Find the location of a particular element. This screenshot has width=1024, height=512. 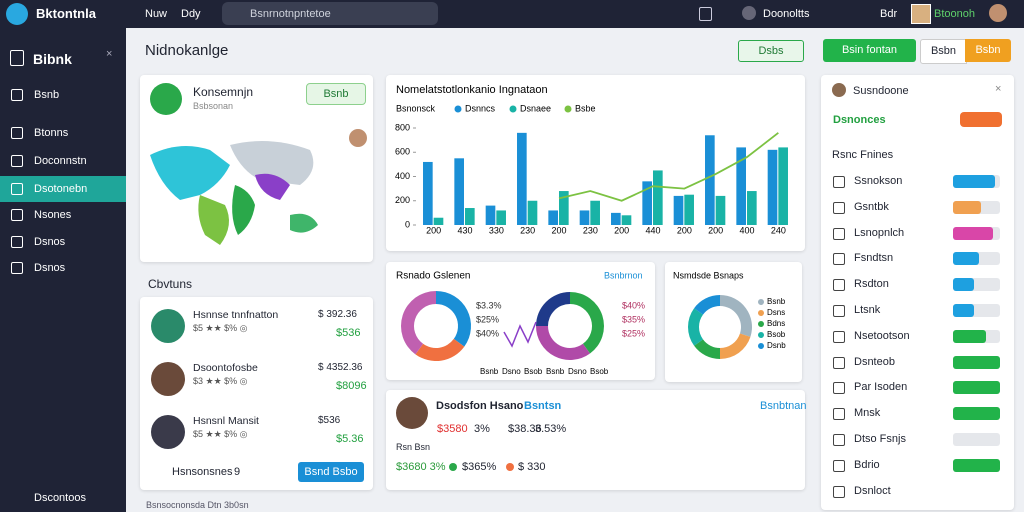

legend-label: Dsns is located at coordinates (776, 312).